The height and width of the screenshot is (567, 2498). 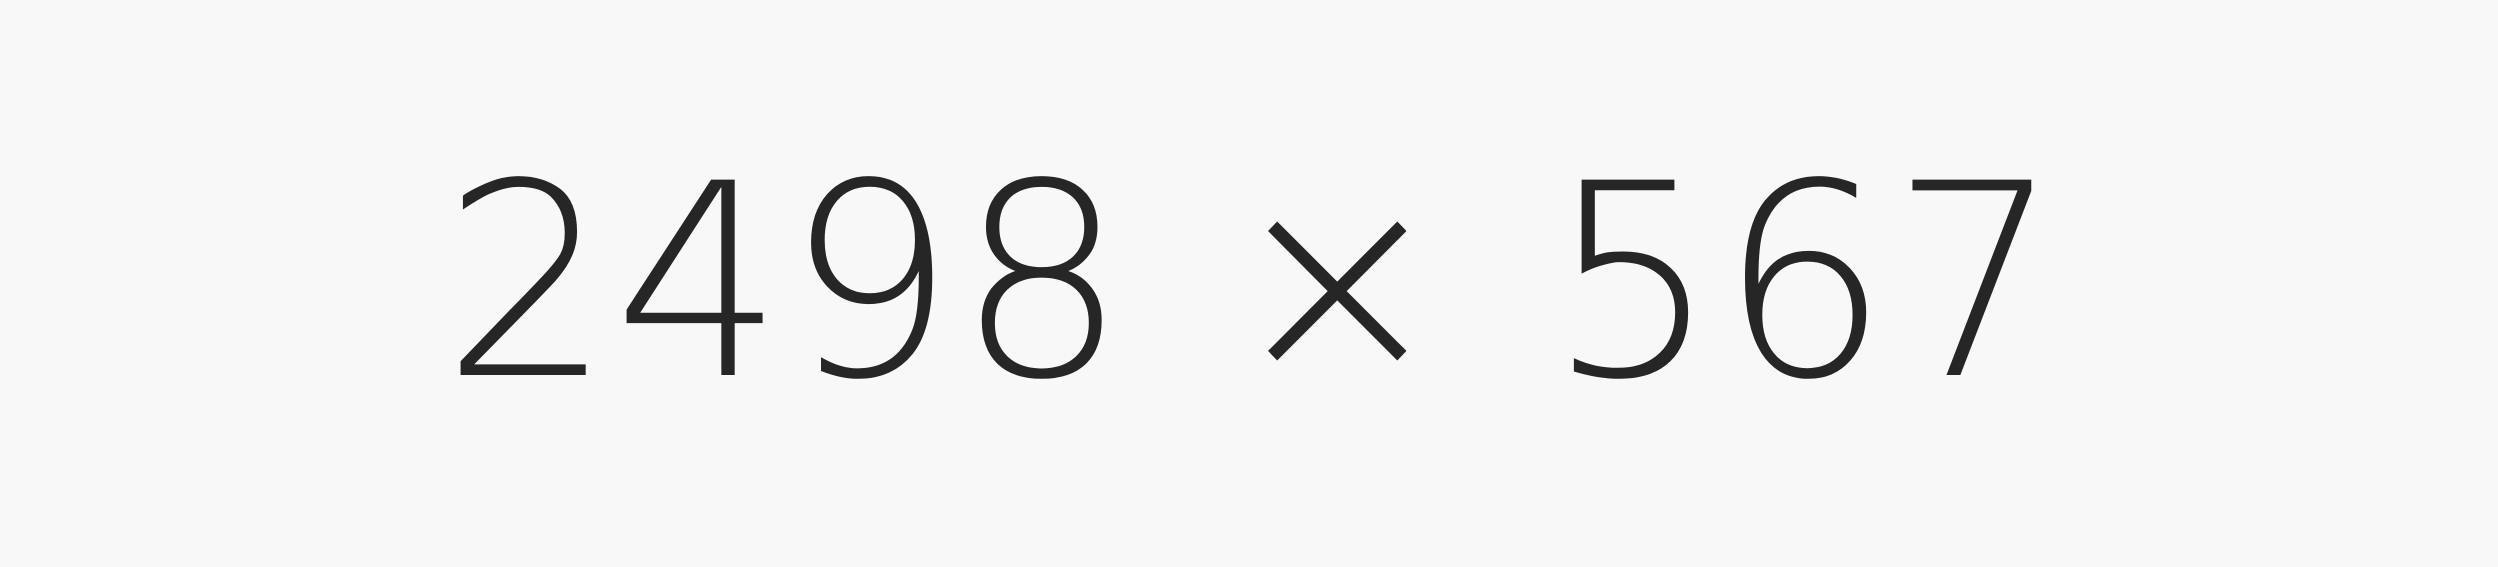 What do you see at coordinates (1804, 282) in the screenshot?
I see `height-value: 567` at bounding box center [1804, 282].